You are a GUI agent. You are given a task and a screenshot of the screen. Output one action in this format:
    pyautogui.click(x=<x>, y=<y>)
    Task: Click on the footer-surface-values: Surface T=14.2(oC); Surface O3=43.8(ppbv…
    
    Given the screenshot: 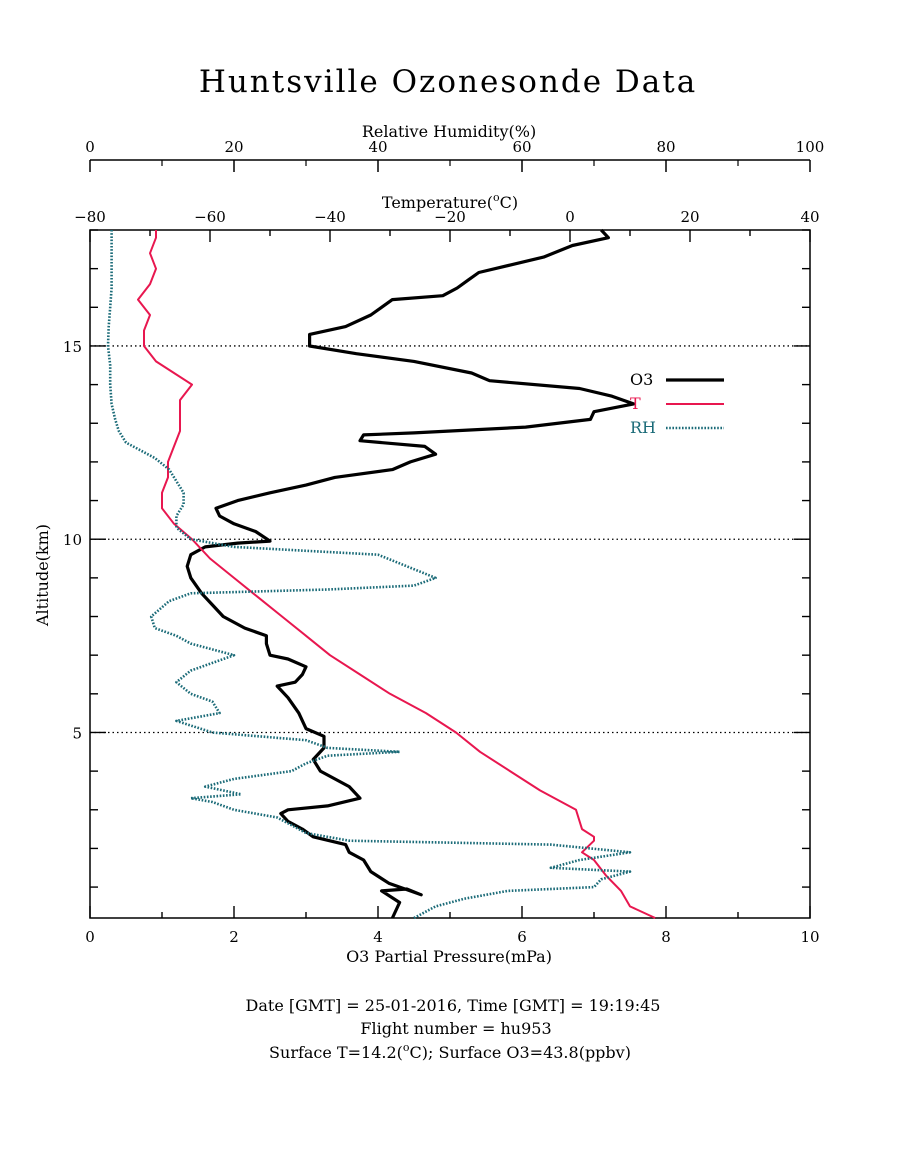 What is the action you would take?
    pyautogui.click(x=450, y=1051)
    